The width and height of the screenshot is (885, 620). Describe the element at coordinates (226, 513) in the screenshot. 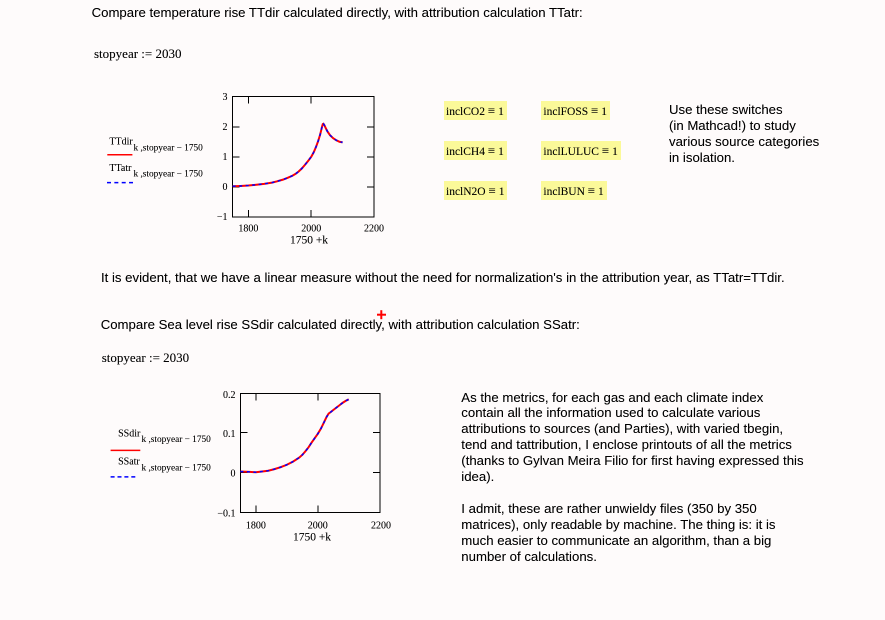

I see `svg-text: −0.1` at that location.